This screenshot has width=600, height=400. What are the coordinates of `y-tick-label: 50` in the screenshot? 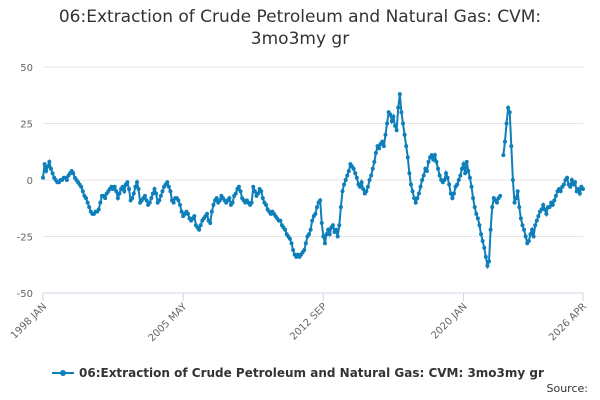 It's located at (26, 68).